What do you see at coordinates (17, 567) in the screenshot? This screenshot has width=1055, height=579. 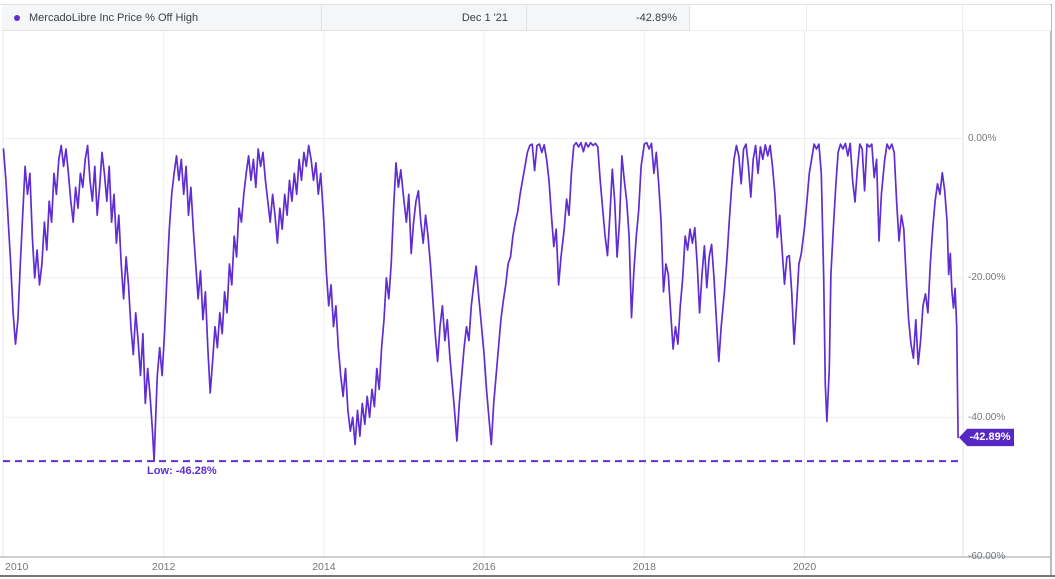 I see `x-tick-label: 2010` at bounding box center [17, 567].